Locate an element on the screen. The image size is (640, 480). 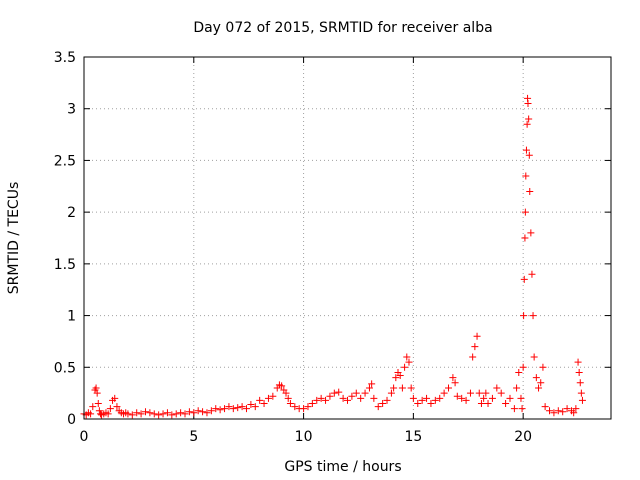
x-tick-label: 5 is located at coordinates (193, 437).